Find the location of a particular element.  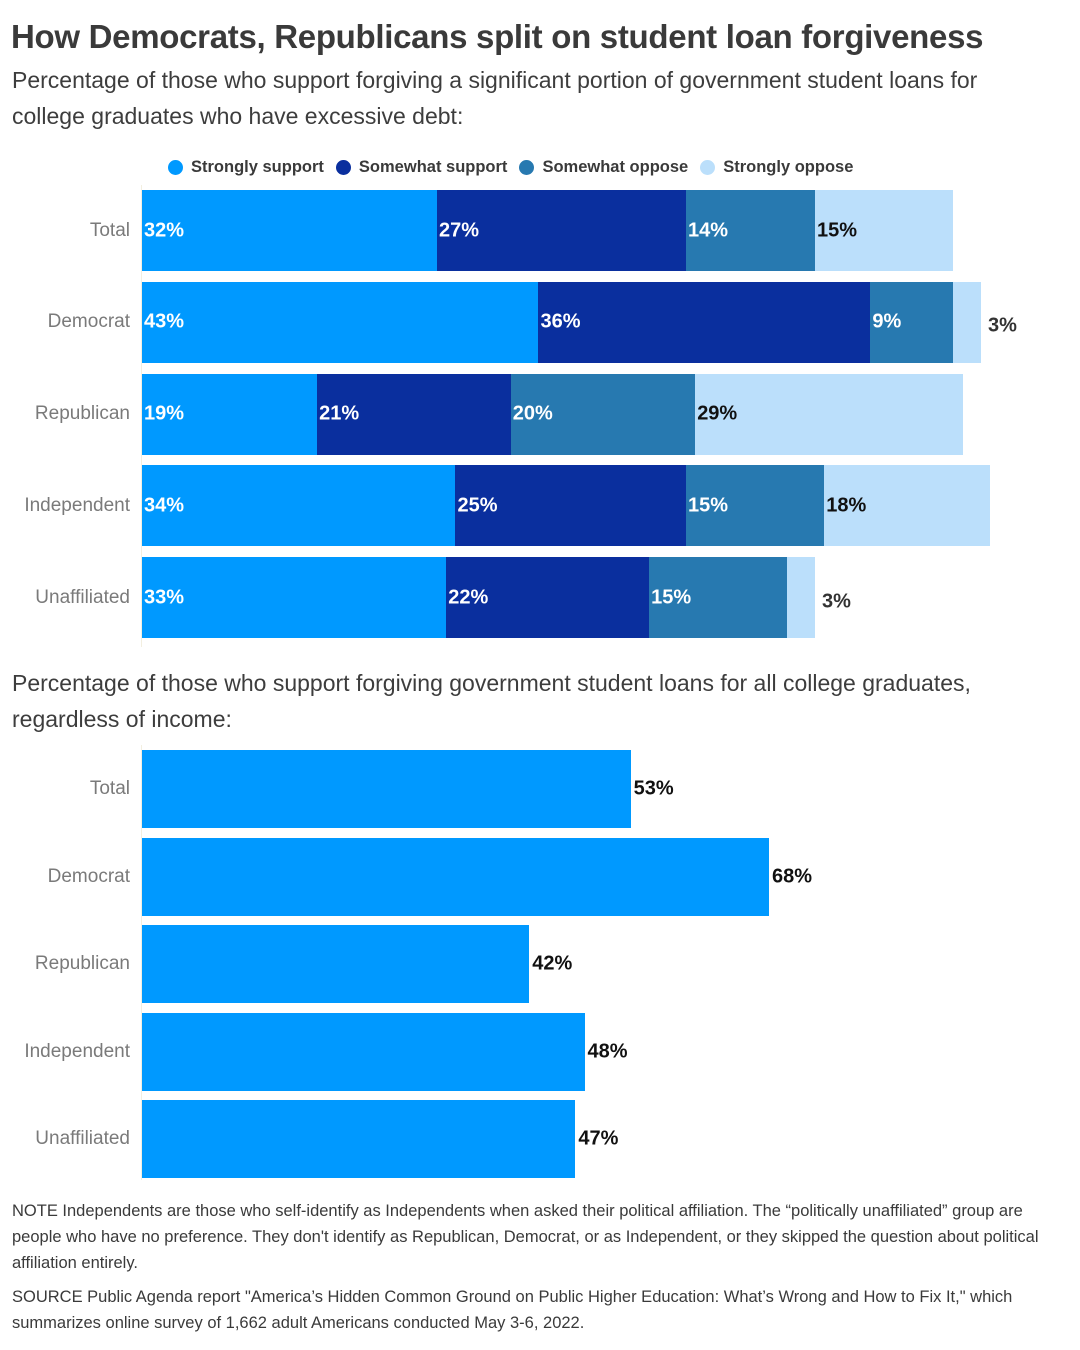

bar-segment-democrat-somewhat-oppose is located at coordinates (912, 322).